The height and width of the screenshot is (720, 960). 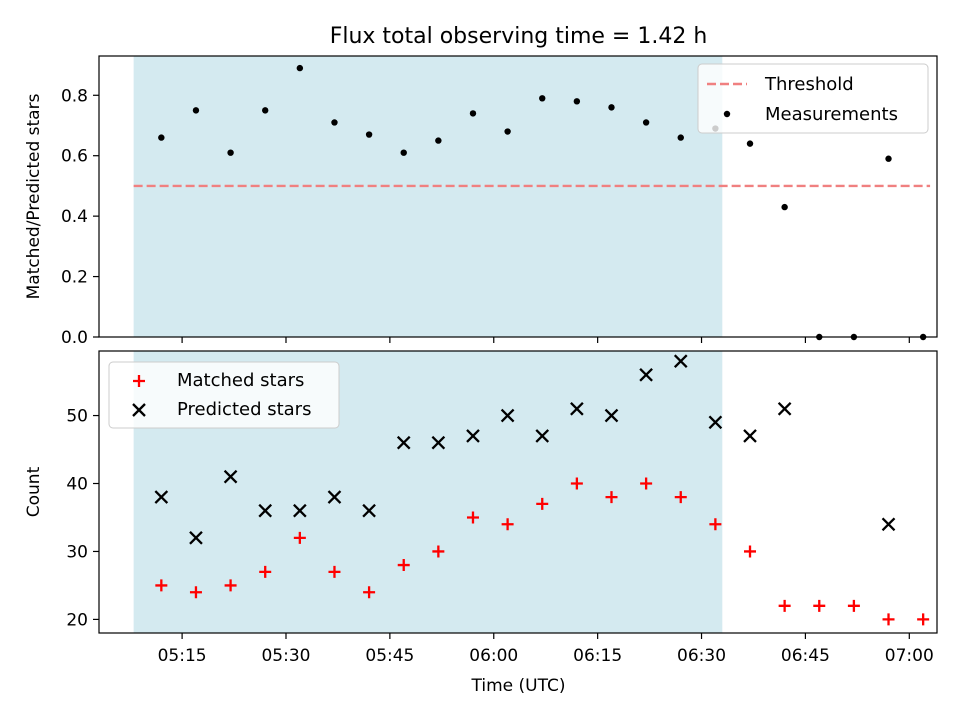 What do you see at coordinates (182, 656) in the screenshot?
I see `x-tick-label: 05:15` at bounding box center [182, 656].